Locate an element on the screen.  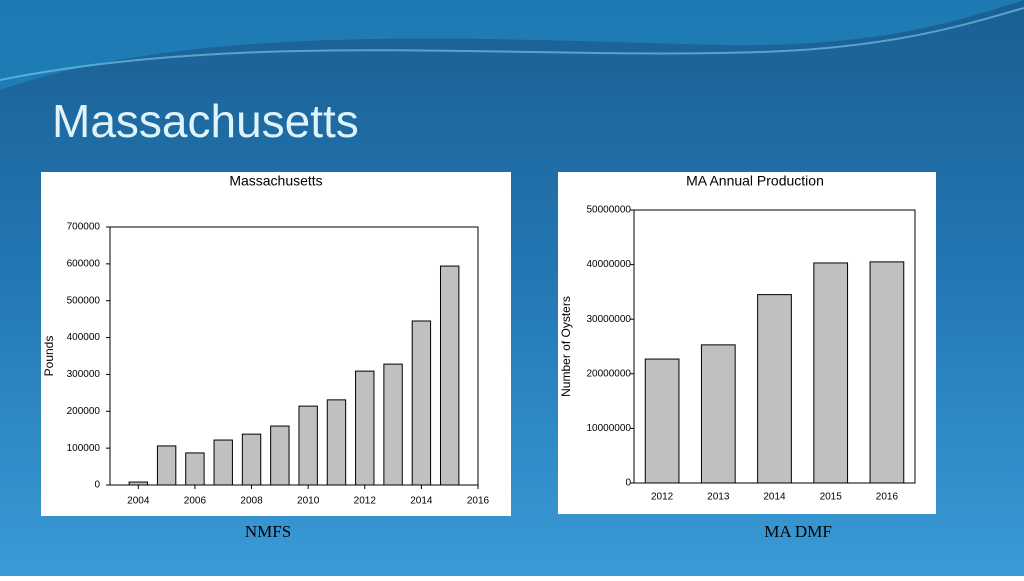
source-caption: MA DMF is located at coordinates (798, 531).